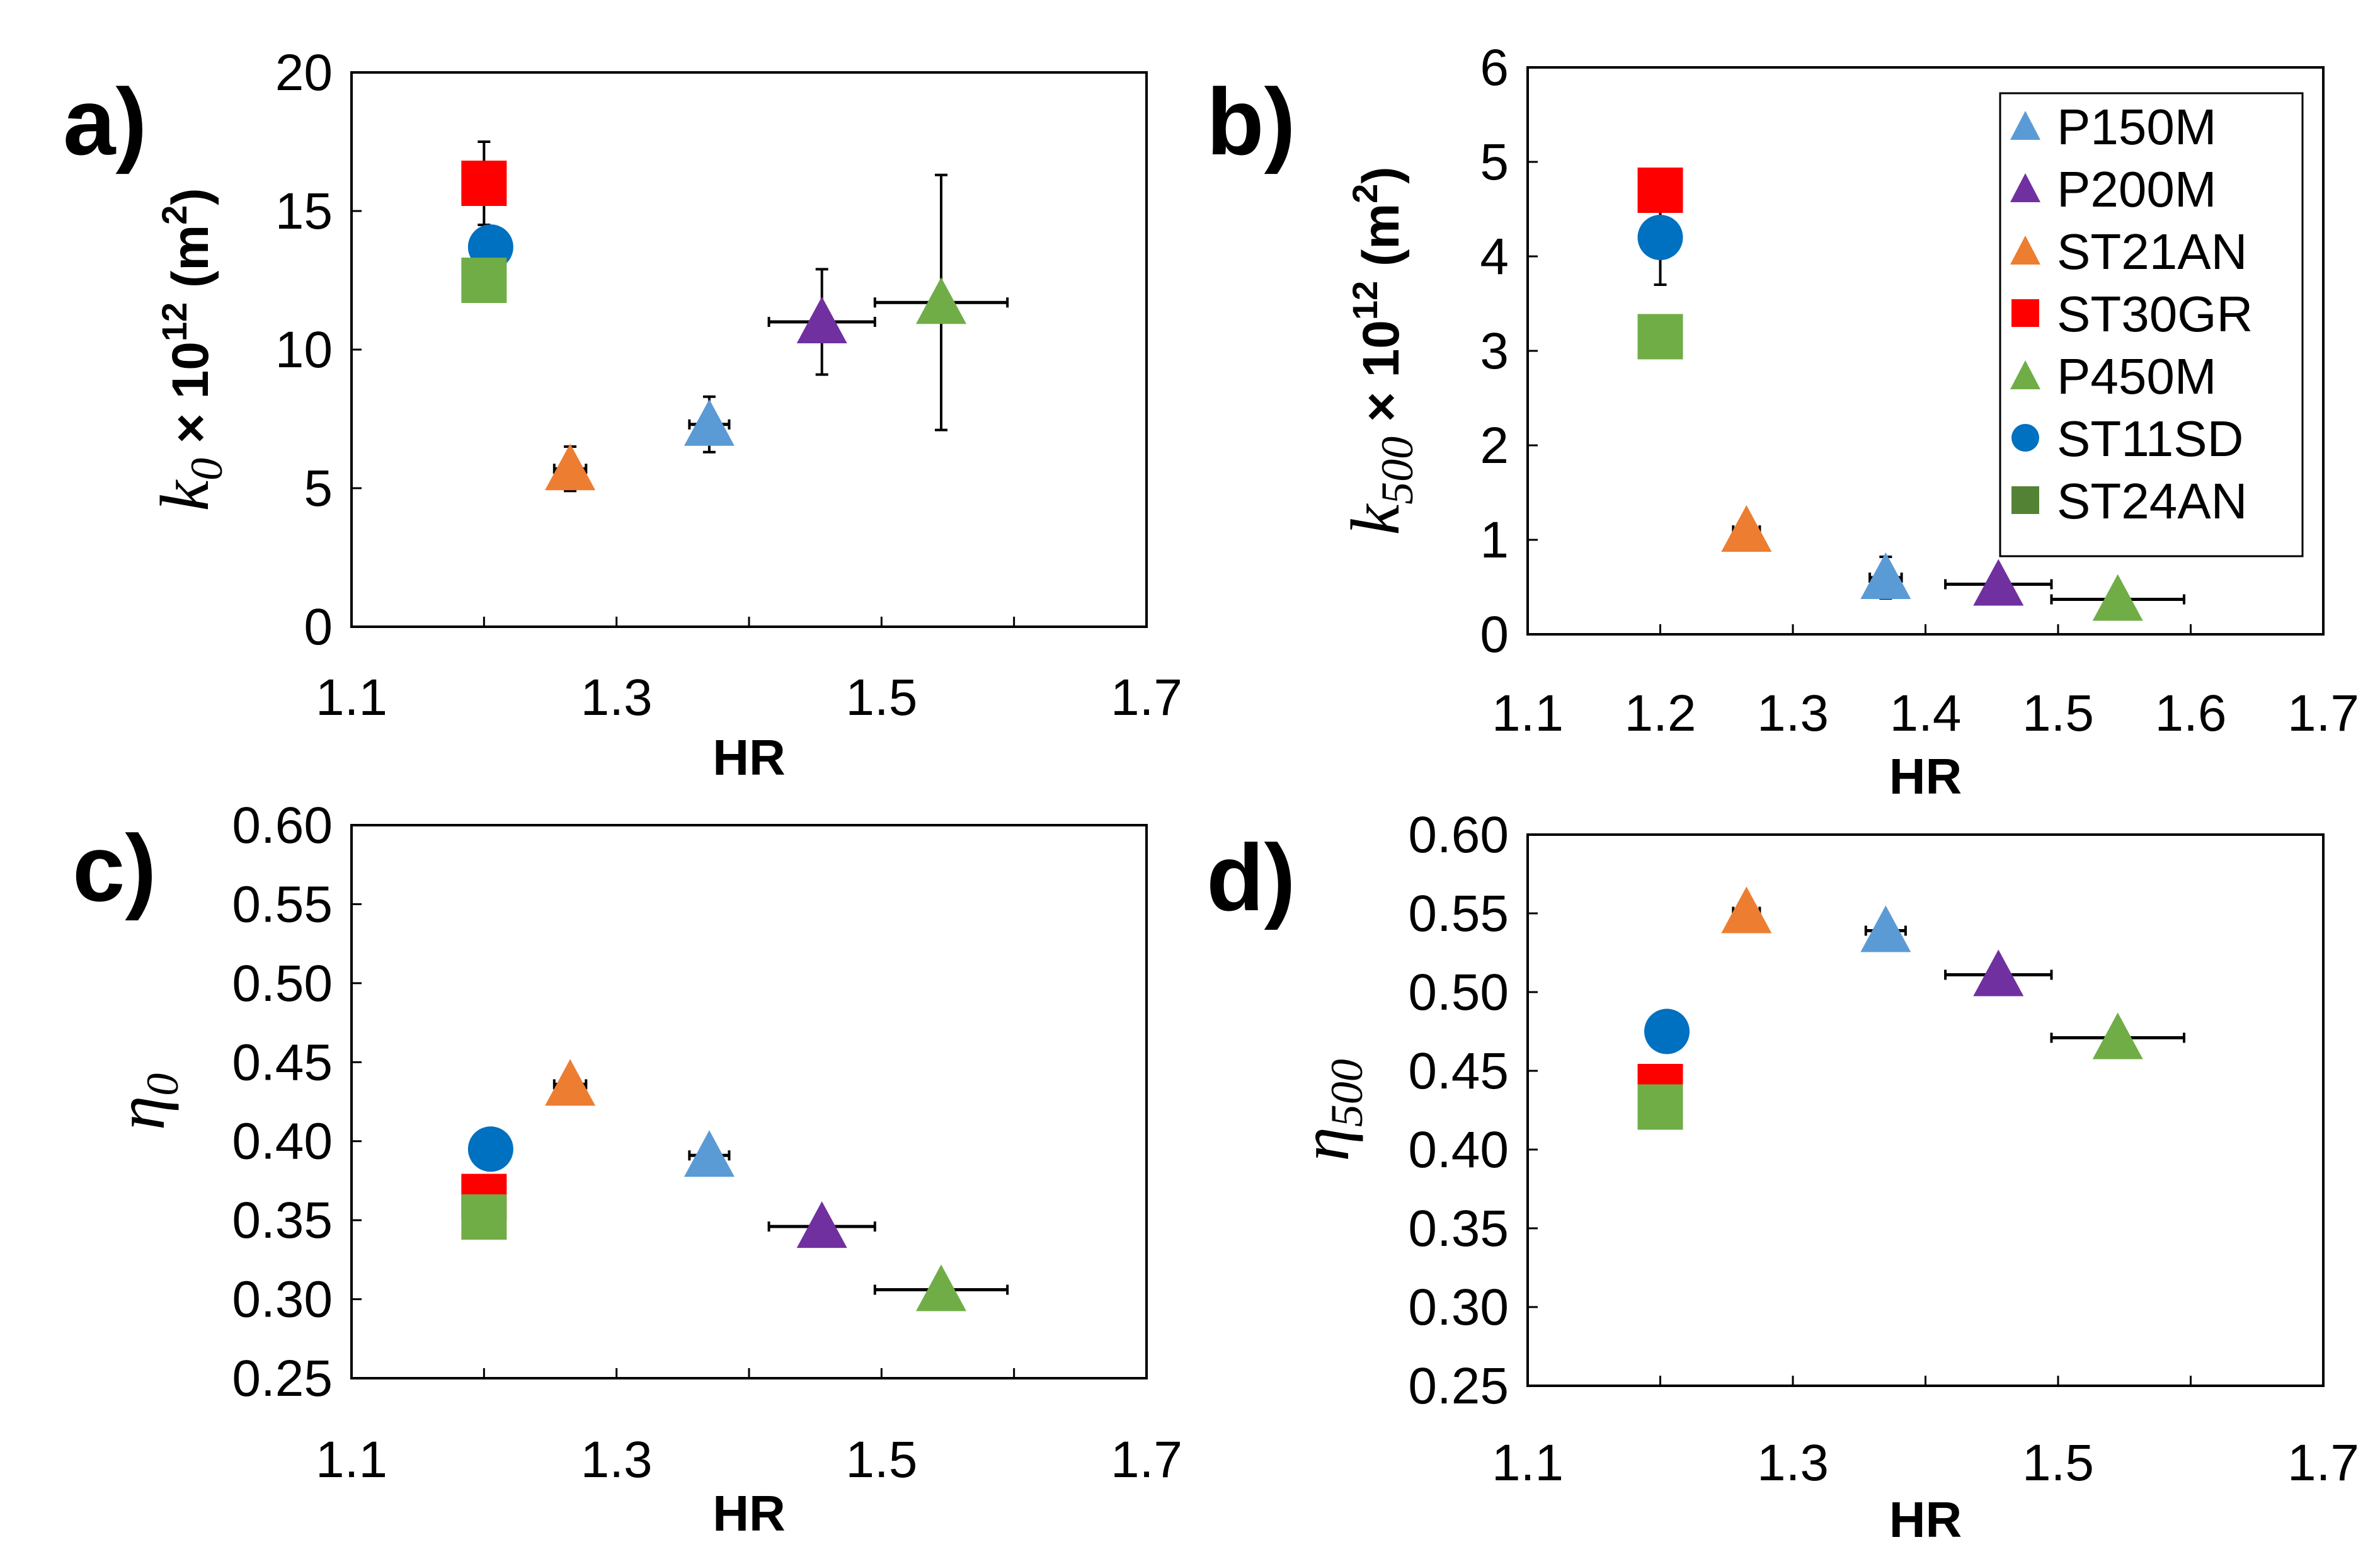 The width and height of the screenshot is (2380, 1559). I want to click on x-tick-label: 1.2, so click(1660, 713).